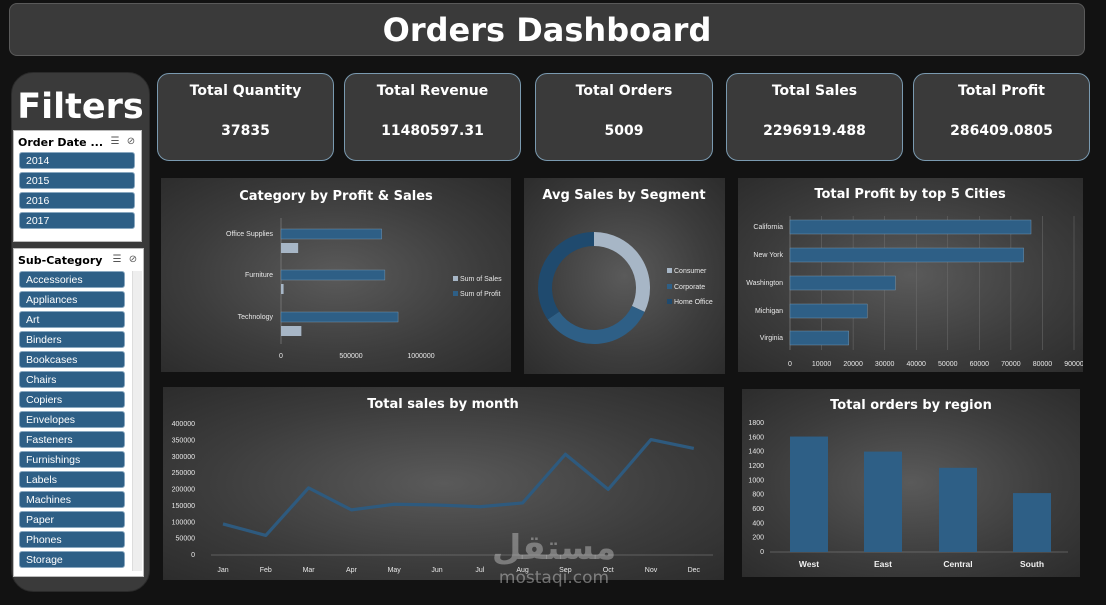  Describe the element at coordinates (352, 570) in the screenshot. I see `month-label-apr: Apr` at that location.